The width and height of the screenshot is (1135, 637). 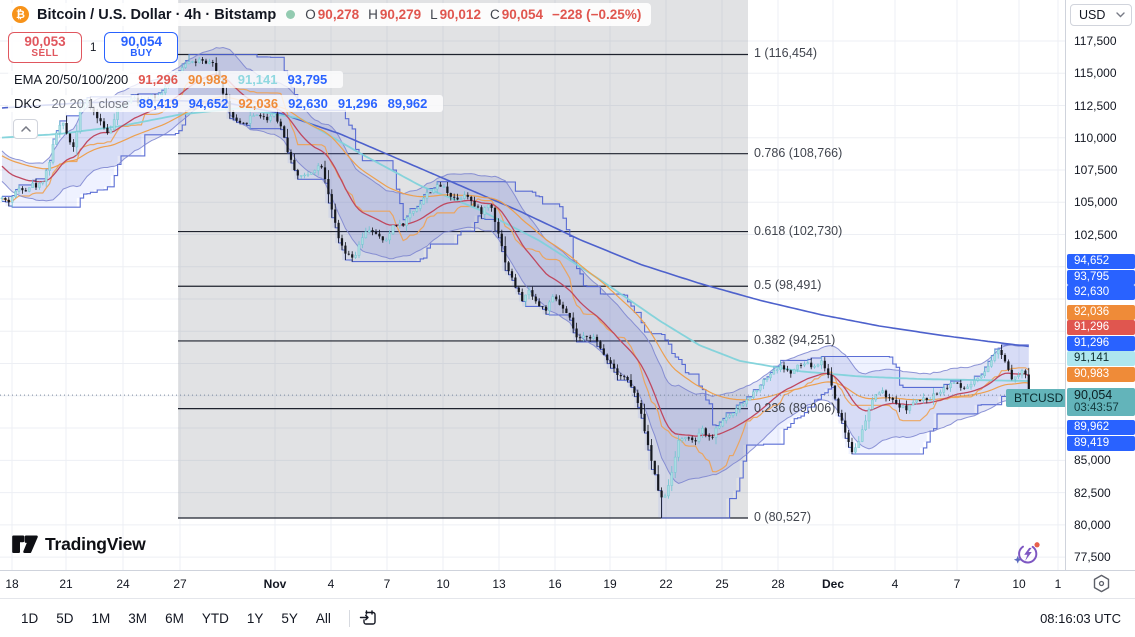 What do you see at coordinates (357, 103) in the screenshot?
I see `indicator-value: 91,296` at bounding box center [357, 103].